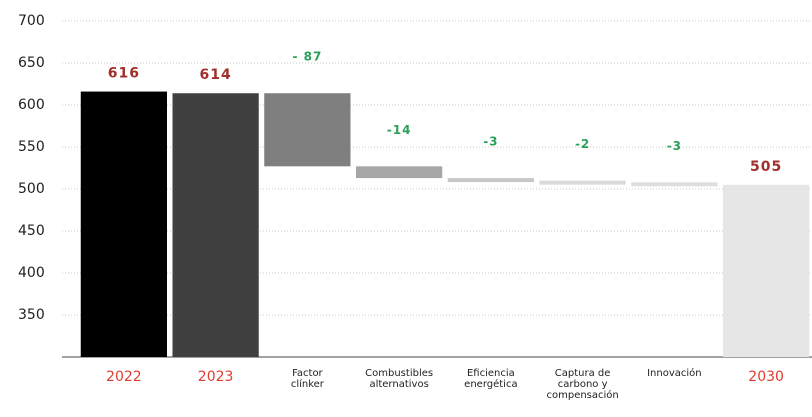  I want to click on value-label: 505, so click(766, 167).